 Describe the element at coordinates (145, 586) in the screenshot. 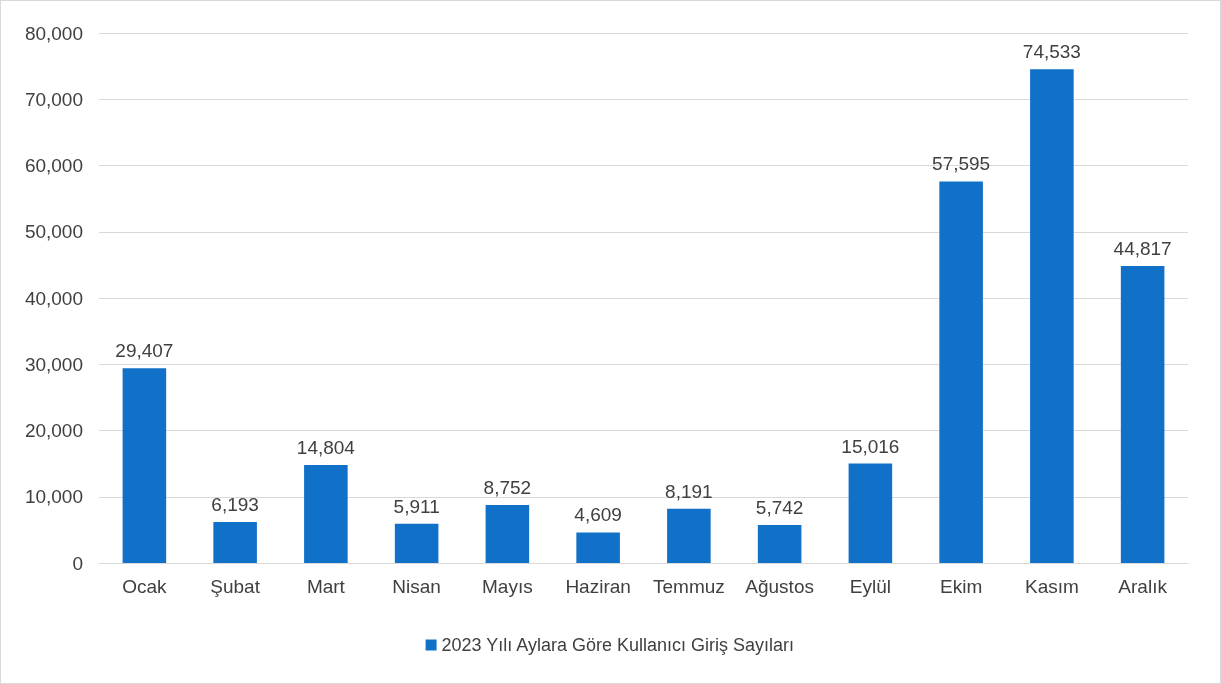

I see `x-tick-label: Ocak` at that location.